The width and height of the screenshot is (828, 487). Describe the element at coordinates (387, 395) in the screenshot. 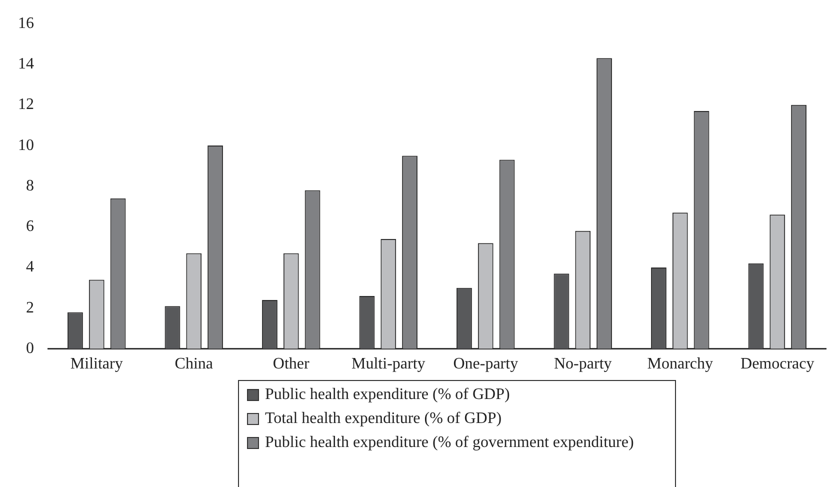

I see `legend-label: Public health expenditure (% of GDP)` at that location.